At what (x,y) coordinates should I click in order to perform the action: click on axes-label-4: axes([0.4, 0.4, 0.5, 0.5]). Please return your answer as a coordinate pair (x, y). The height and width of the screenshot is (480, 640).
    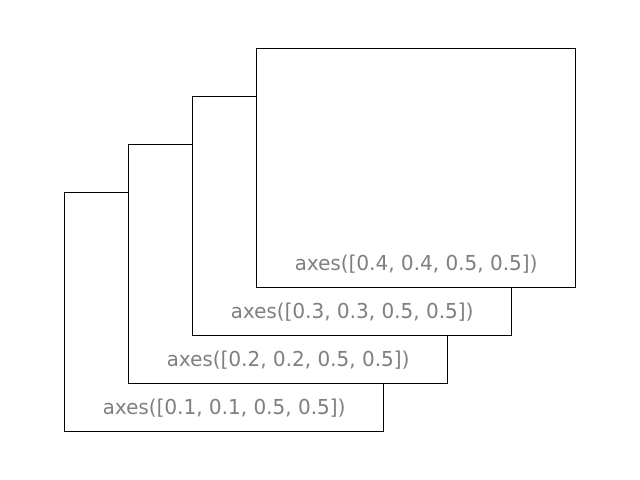
    Looking at the image, I should click on (416, 263).